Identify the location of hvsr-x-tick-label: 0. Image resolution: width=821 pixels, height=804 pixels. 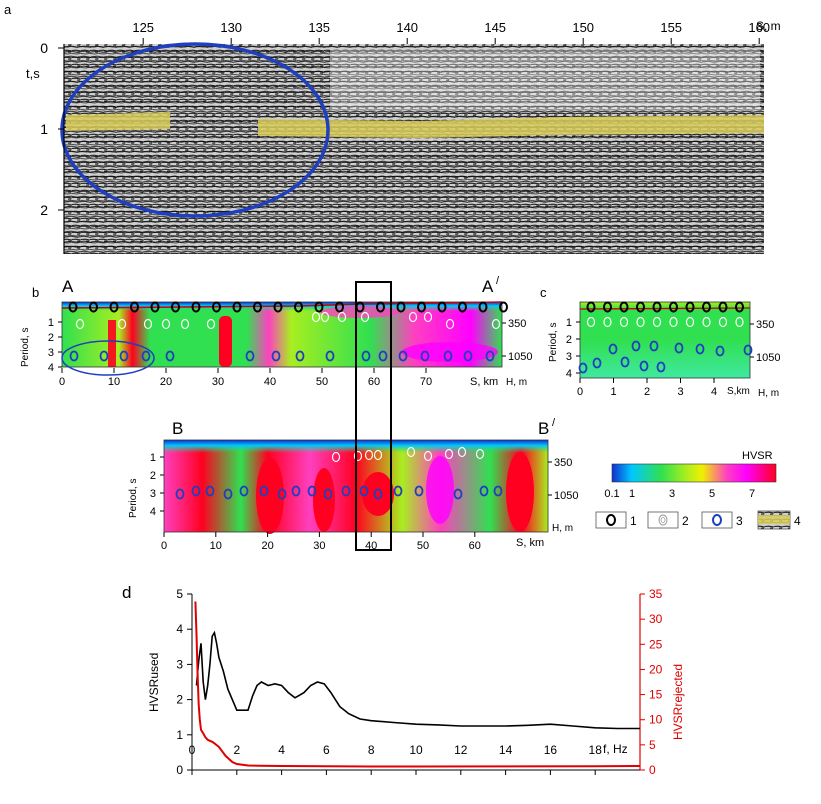
(192, 750).